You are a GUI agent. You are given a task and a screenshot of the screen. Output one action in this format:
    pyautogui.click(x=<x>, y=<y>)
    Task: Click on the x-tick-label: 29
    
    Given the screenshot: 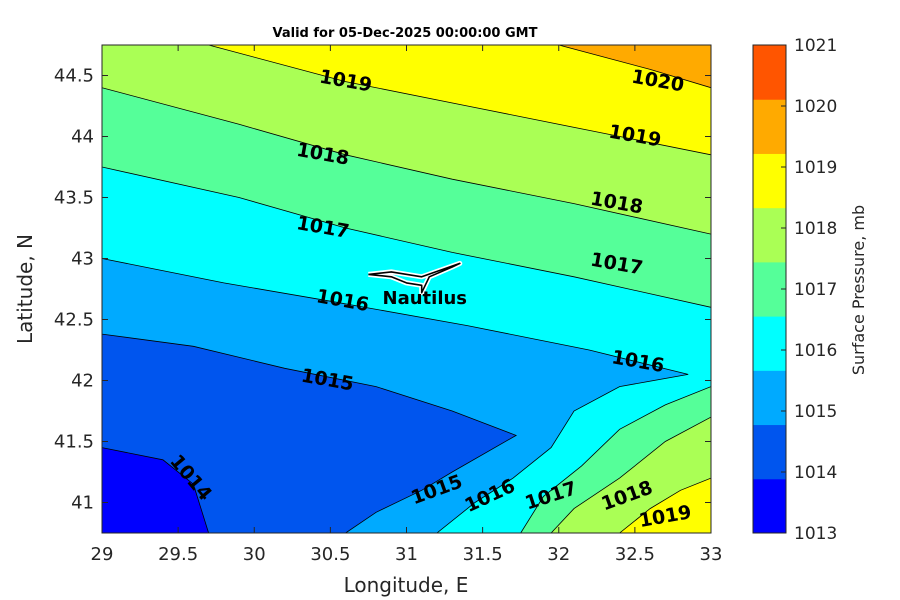 What is the action you would take?
    pyautogui.click(x=102, y=554)
    